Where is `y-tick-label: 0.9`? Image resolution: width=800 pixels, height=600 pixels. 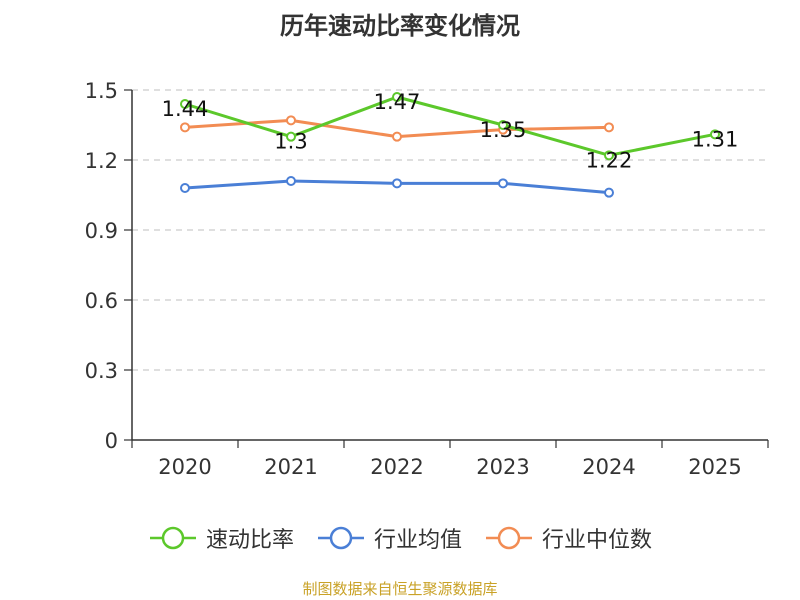 y-tick-label: 0.9 is located at coordinates (101, 231).